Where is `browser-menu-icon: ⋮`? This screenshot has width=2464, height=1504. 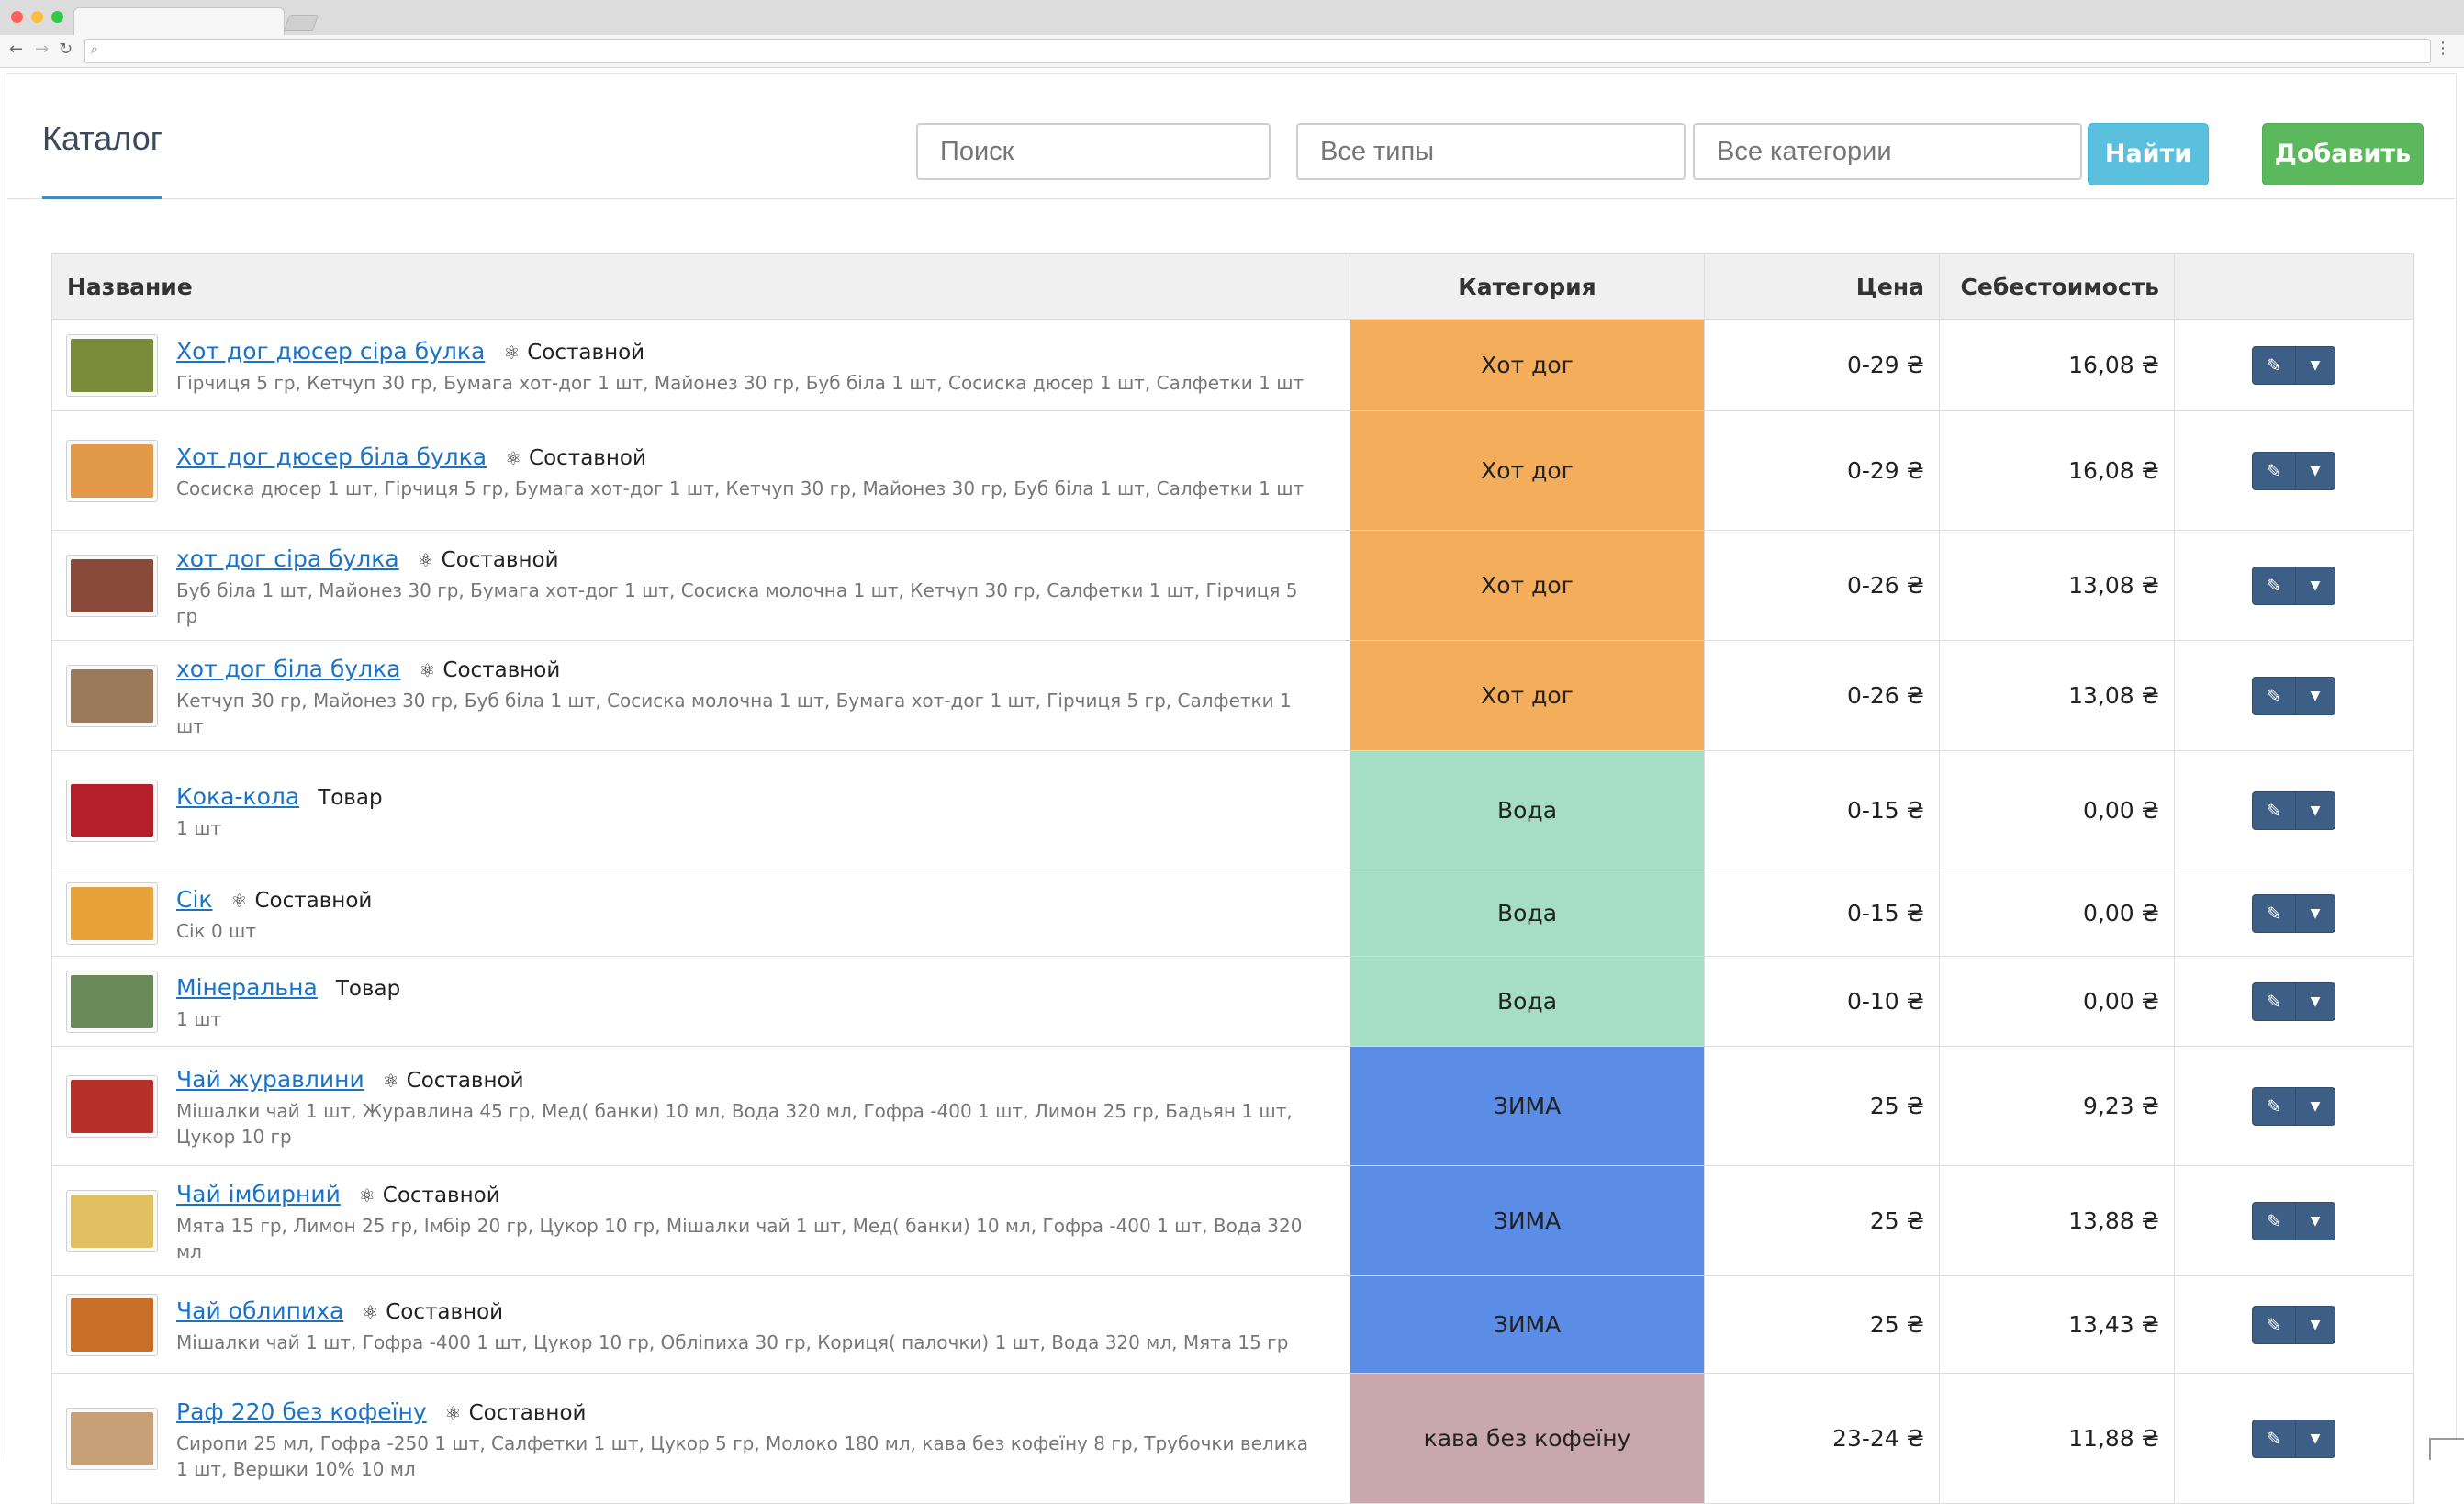
browser-menu-icon: ⋮ is located at coordinates (2443, 48).